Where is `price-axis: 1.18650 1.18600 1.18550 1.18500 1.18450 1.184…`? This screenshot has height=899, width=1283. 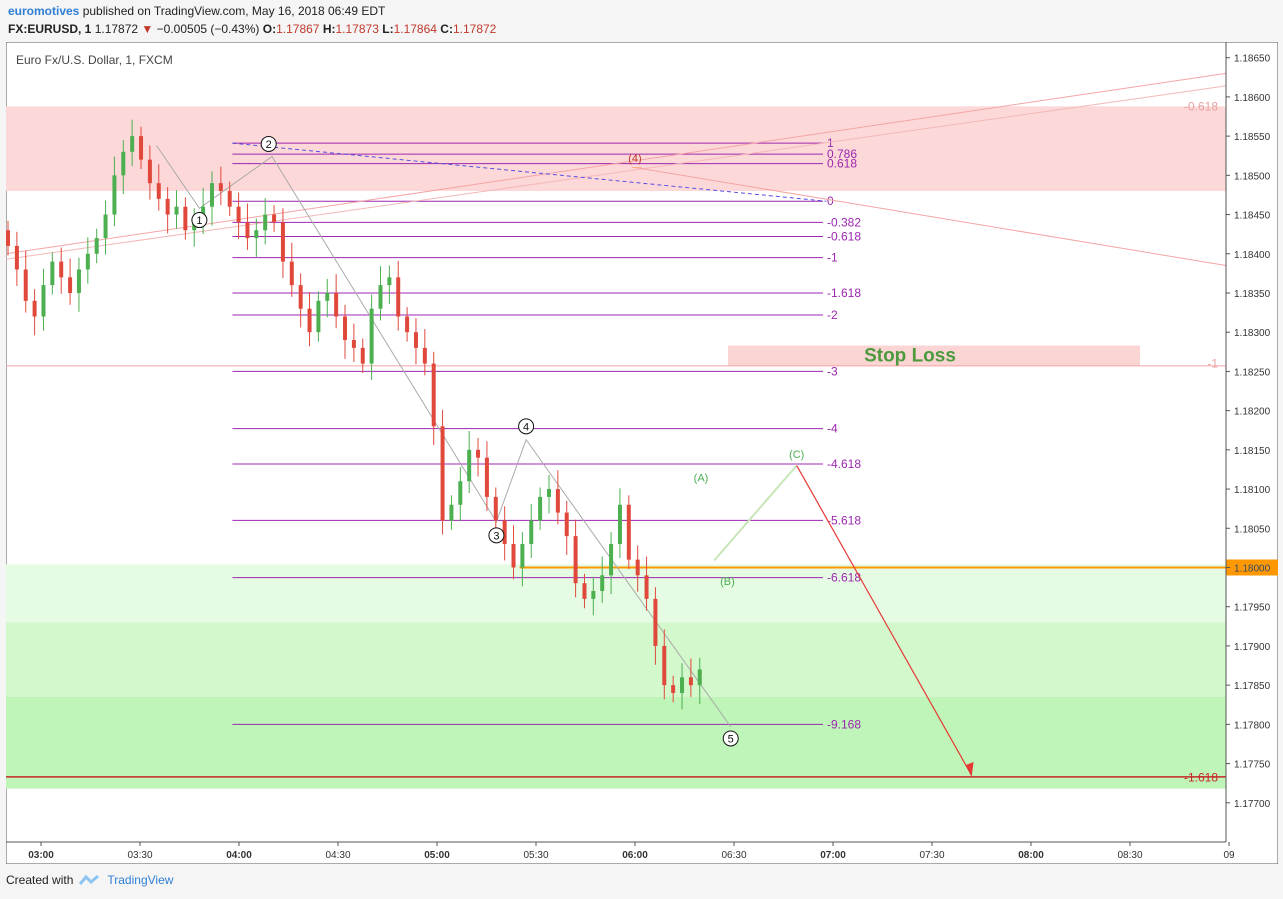
price-axis: 1.18650 1.18600 1.18550 1.18500 1.18450 1.184… is located at coordinates (1248, 442).